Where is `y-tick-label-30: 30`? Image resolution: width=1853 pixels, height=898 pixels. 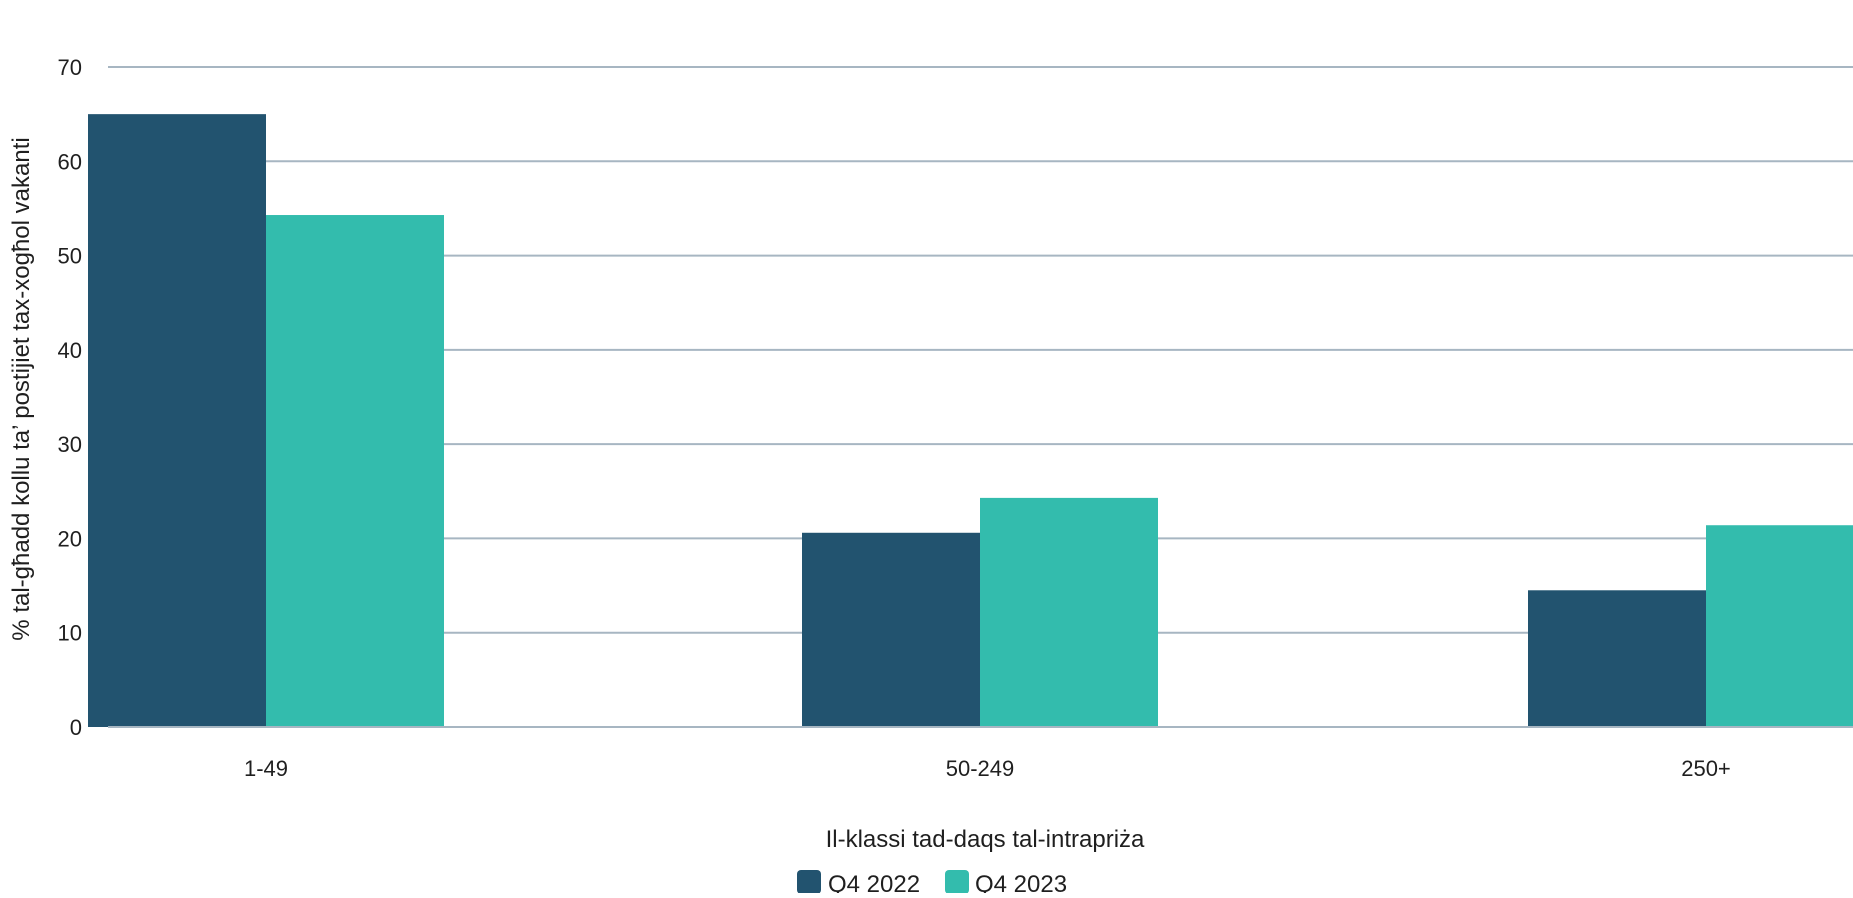
y-tick-label-30: 30 is located at coordinates (70, 444).